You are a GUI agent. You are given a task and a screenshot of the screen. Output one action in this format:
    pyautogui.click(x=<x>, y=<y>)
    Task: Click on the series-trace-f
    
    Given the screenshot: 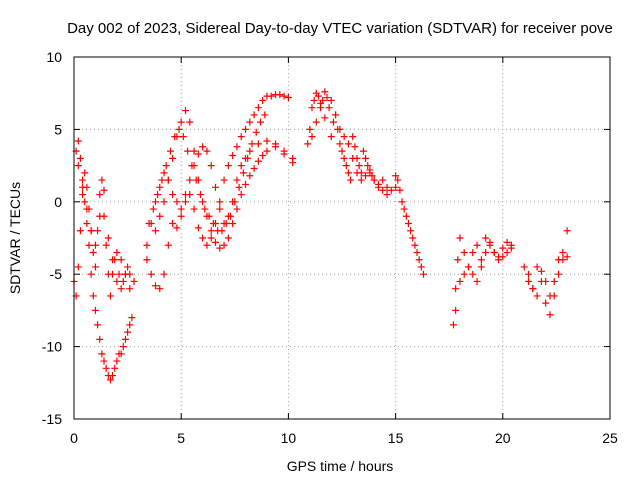 What is the action you would take?
    pyautogui.click(x=224, y=179)
    